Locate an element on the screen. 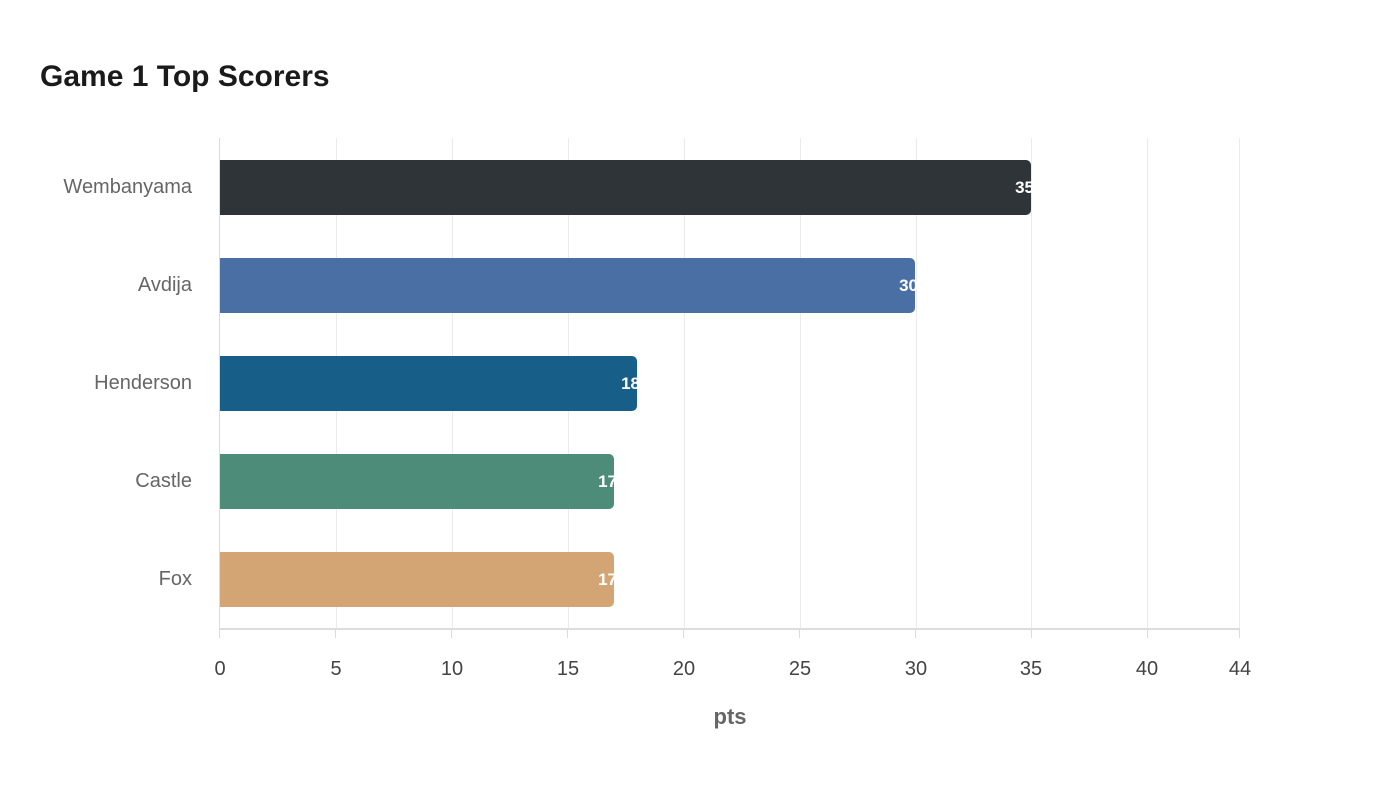 This screenshot has height=800, width=1400. x-tick-label: 40 is located at coordinates (1147, 669).